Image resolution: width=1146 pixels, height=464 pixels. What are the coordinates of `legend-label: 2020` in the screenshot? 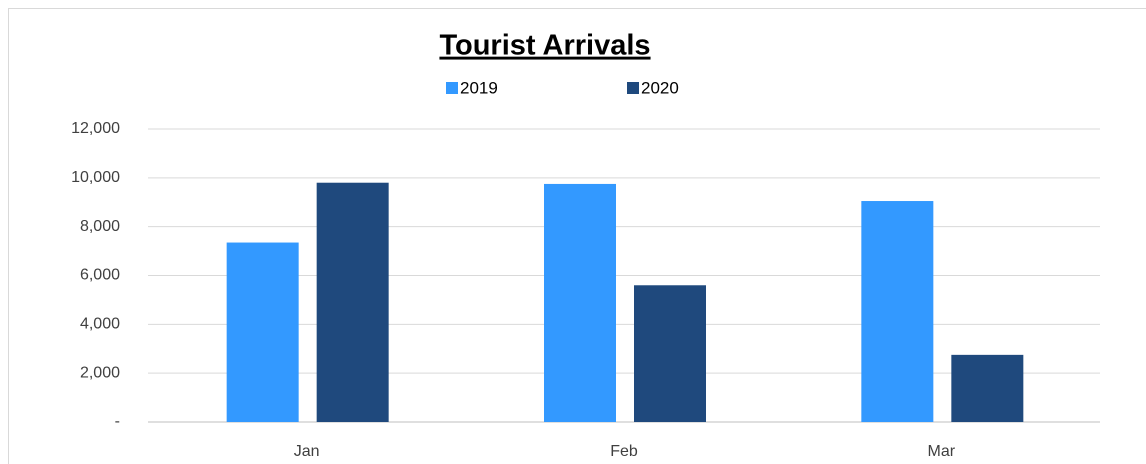 It's located at (660, 87).